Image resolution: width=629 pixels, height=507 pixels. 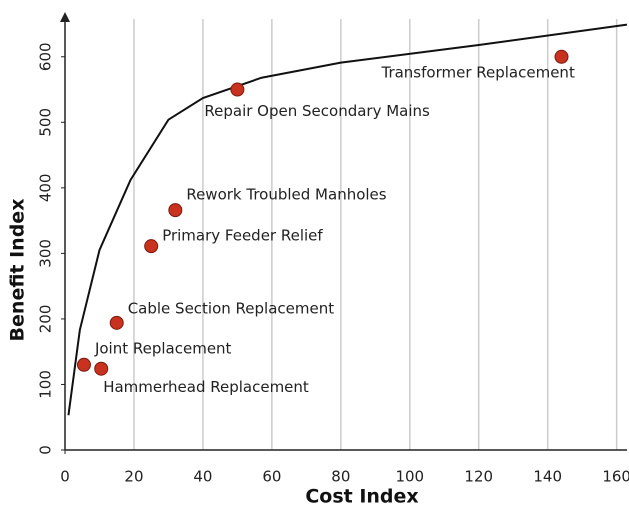 What do you see at coordinates (547, 477) in the screenshot?
I see `x-tick-label: 140` at bounding box center [547, 477].